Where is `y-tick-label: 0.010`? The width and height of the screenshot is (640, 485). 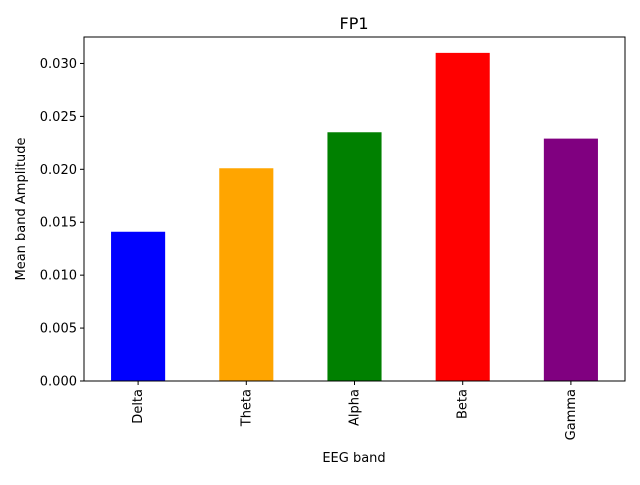
y-tick-label: 0.010 is located at coordinates (58, 276).